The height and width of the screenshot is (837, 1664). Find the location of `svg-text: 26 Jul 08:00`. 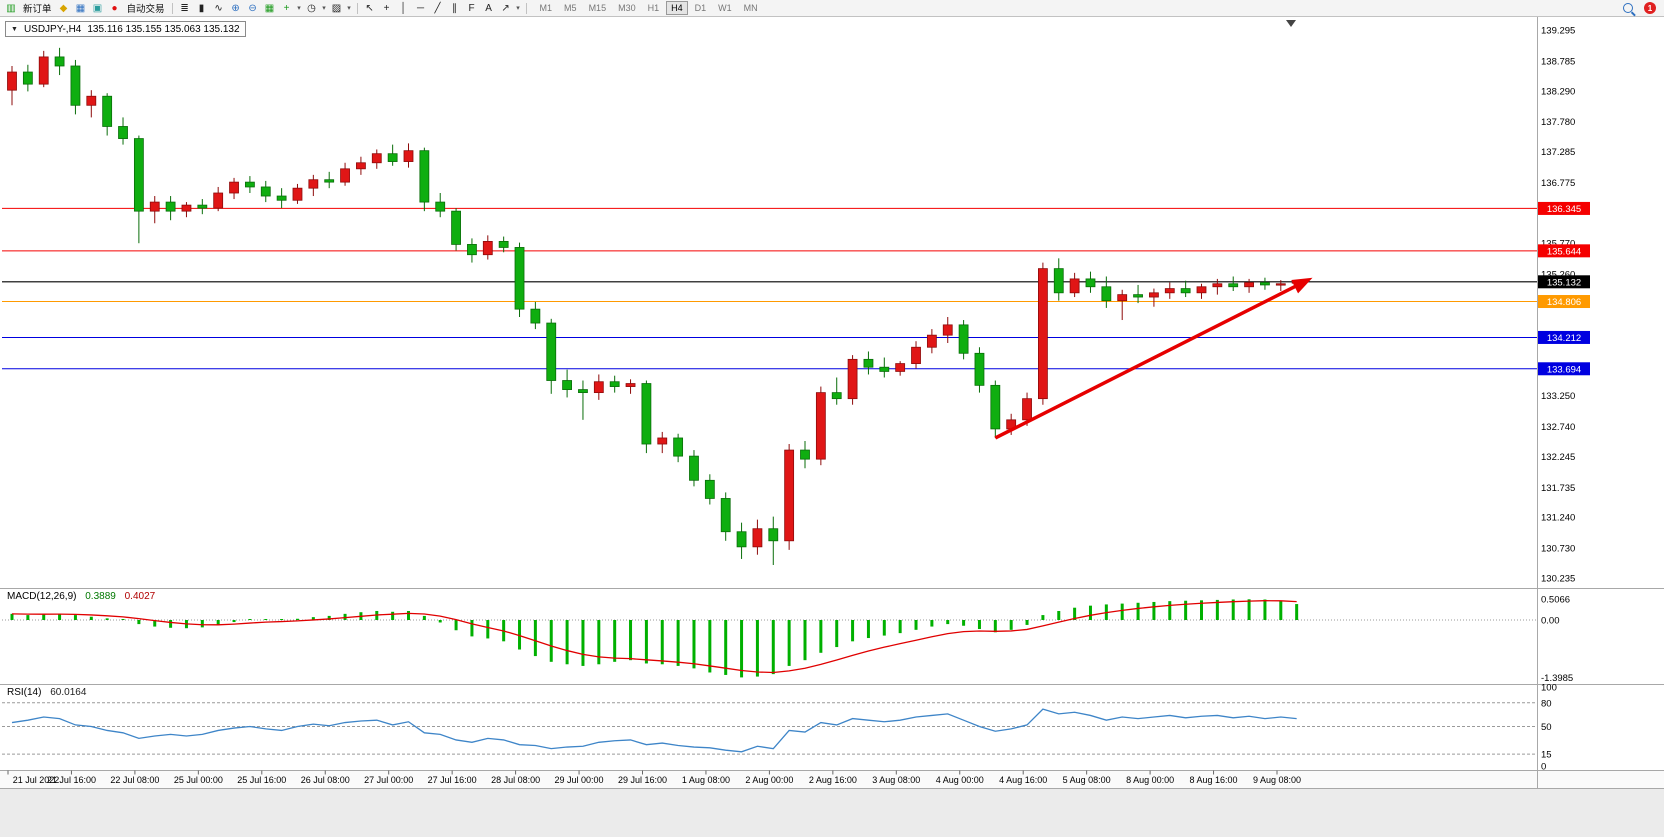

svg-text: 26 Jul 08:00 is located at coordinates (325, 780).